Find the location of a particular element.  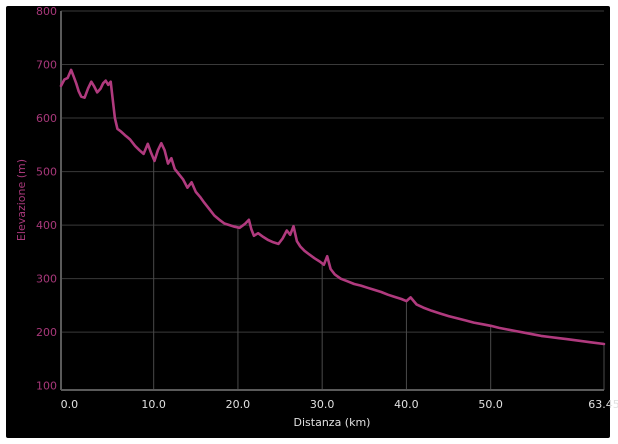

y-tick-label: 100 is located at coordinates (46, 386).